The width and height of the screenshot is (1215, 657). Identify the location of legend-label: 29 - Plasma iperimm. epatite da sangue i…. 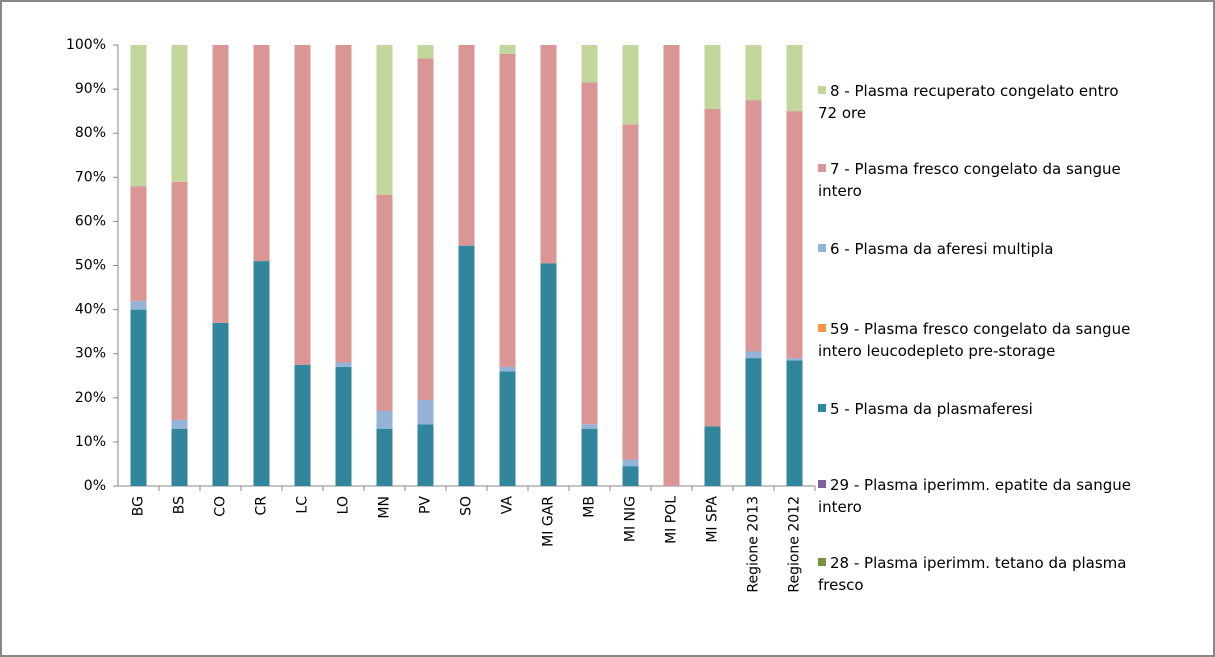
(974, 496).